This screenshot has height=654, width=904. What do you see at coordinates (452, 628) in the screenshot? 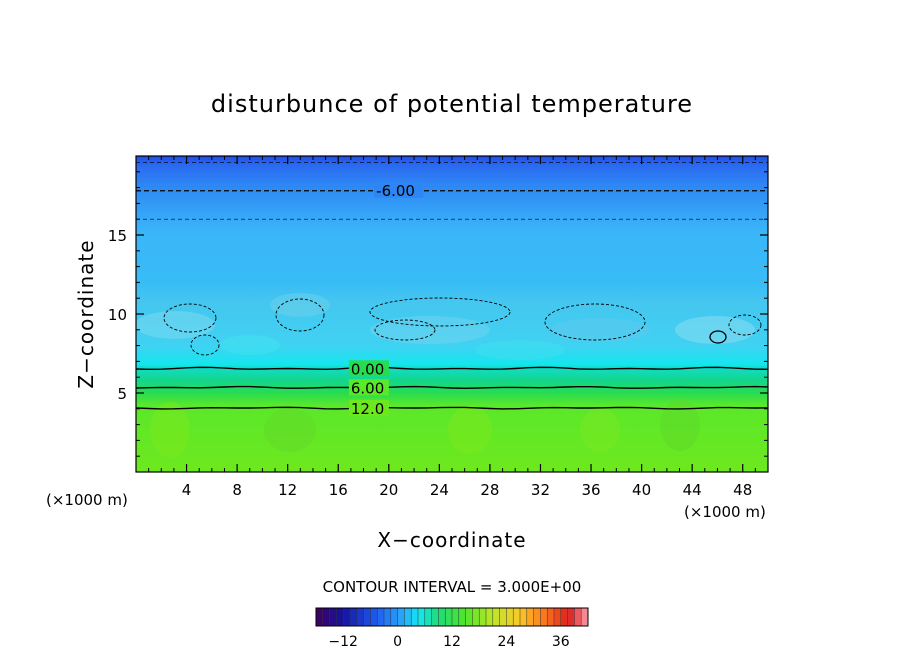
I see `colorbar: −12 0 12 24 36` at bounding box center [452, 628].